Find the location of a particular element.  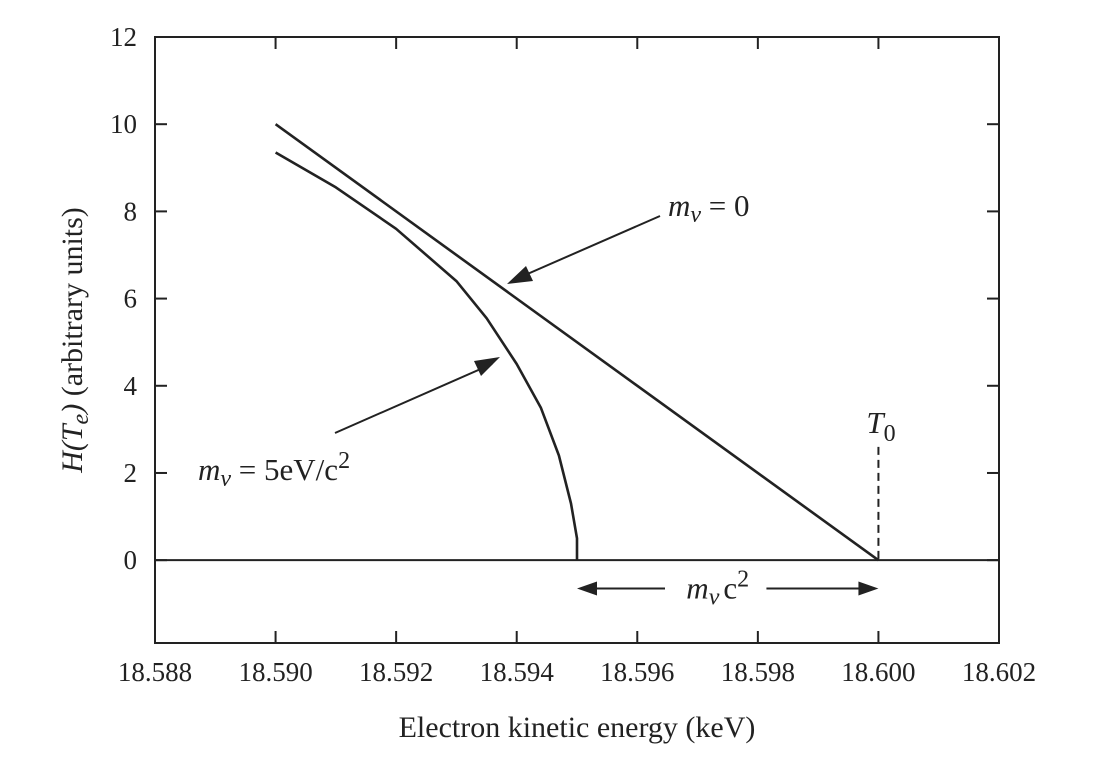

x-tick-label: 18.588 is located at coordinates (155, 672).